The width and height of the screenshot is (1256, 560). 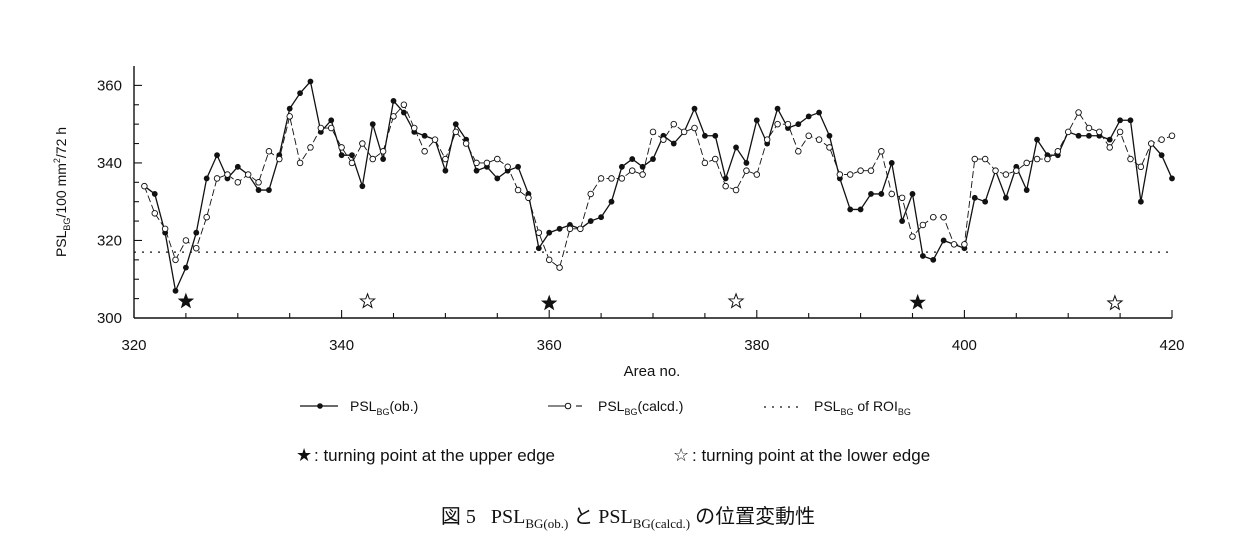 What do you see at coordinates (583, 517) in the screenshot?
I see `caption-connector: と` at bounding box center [583, 517].